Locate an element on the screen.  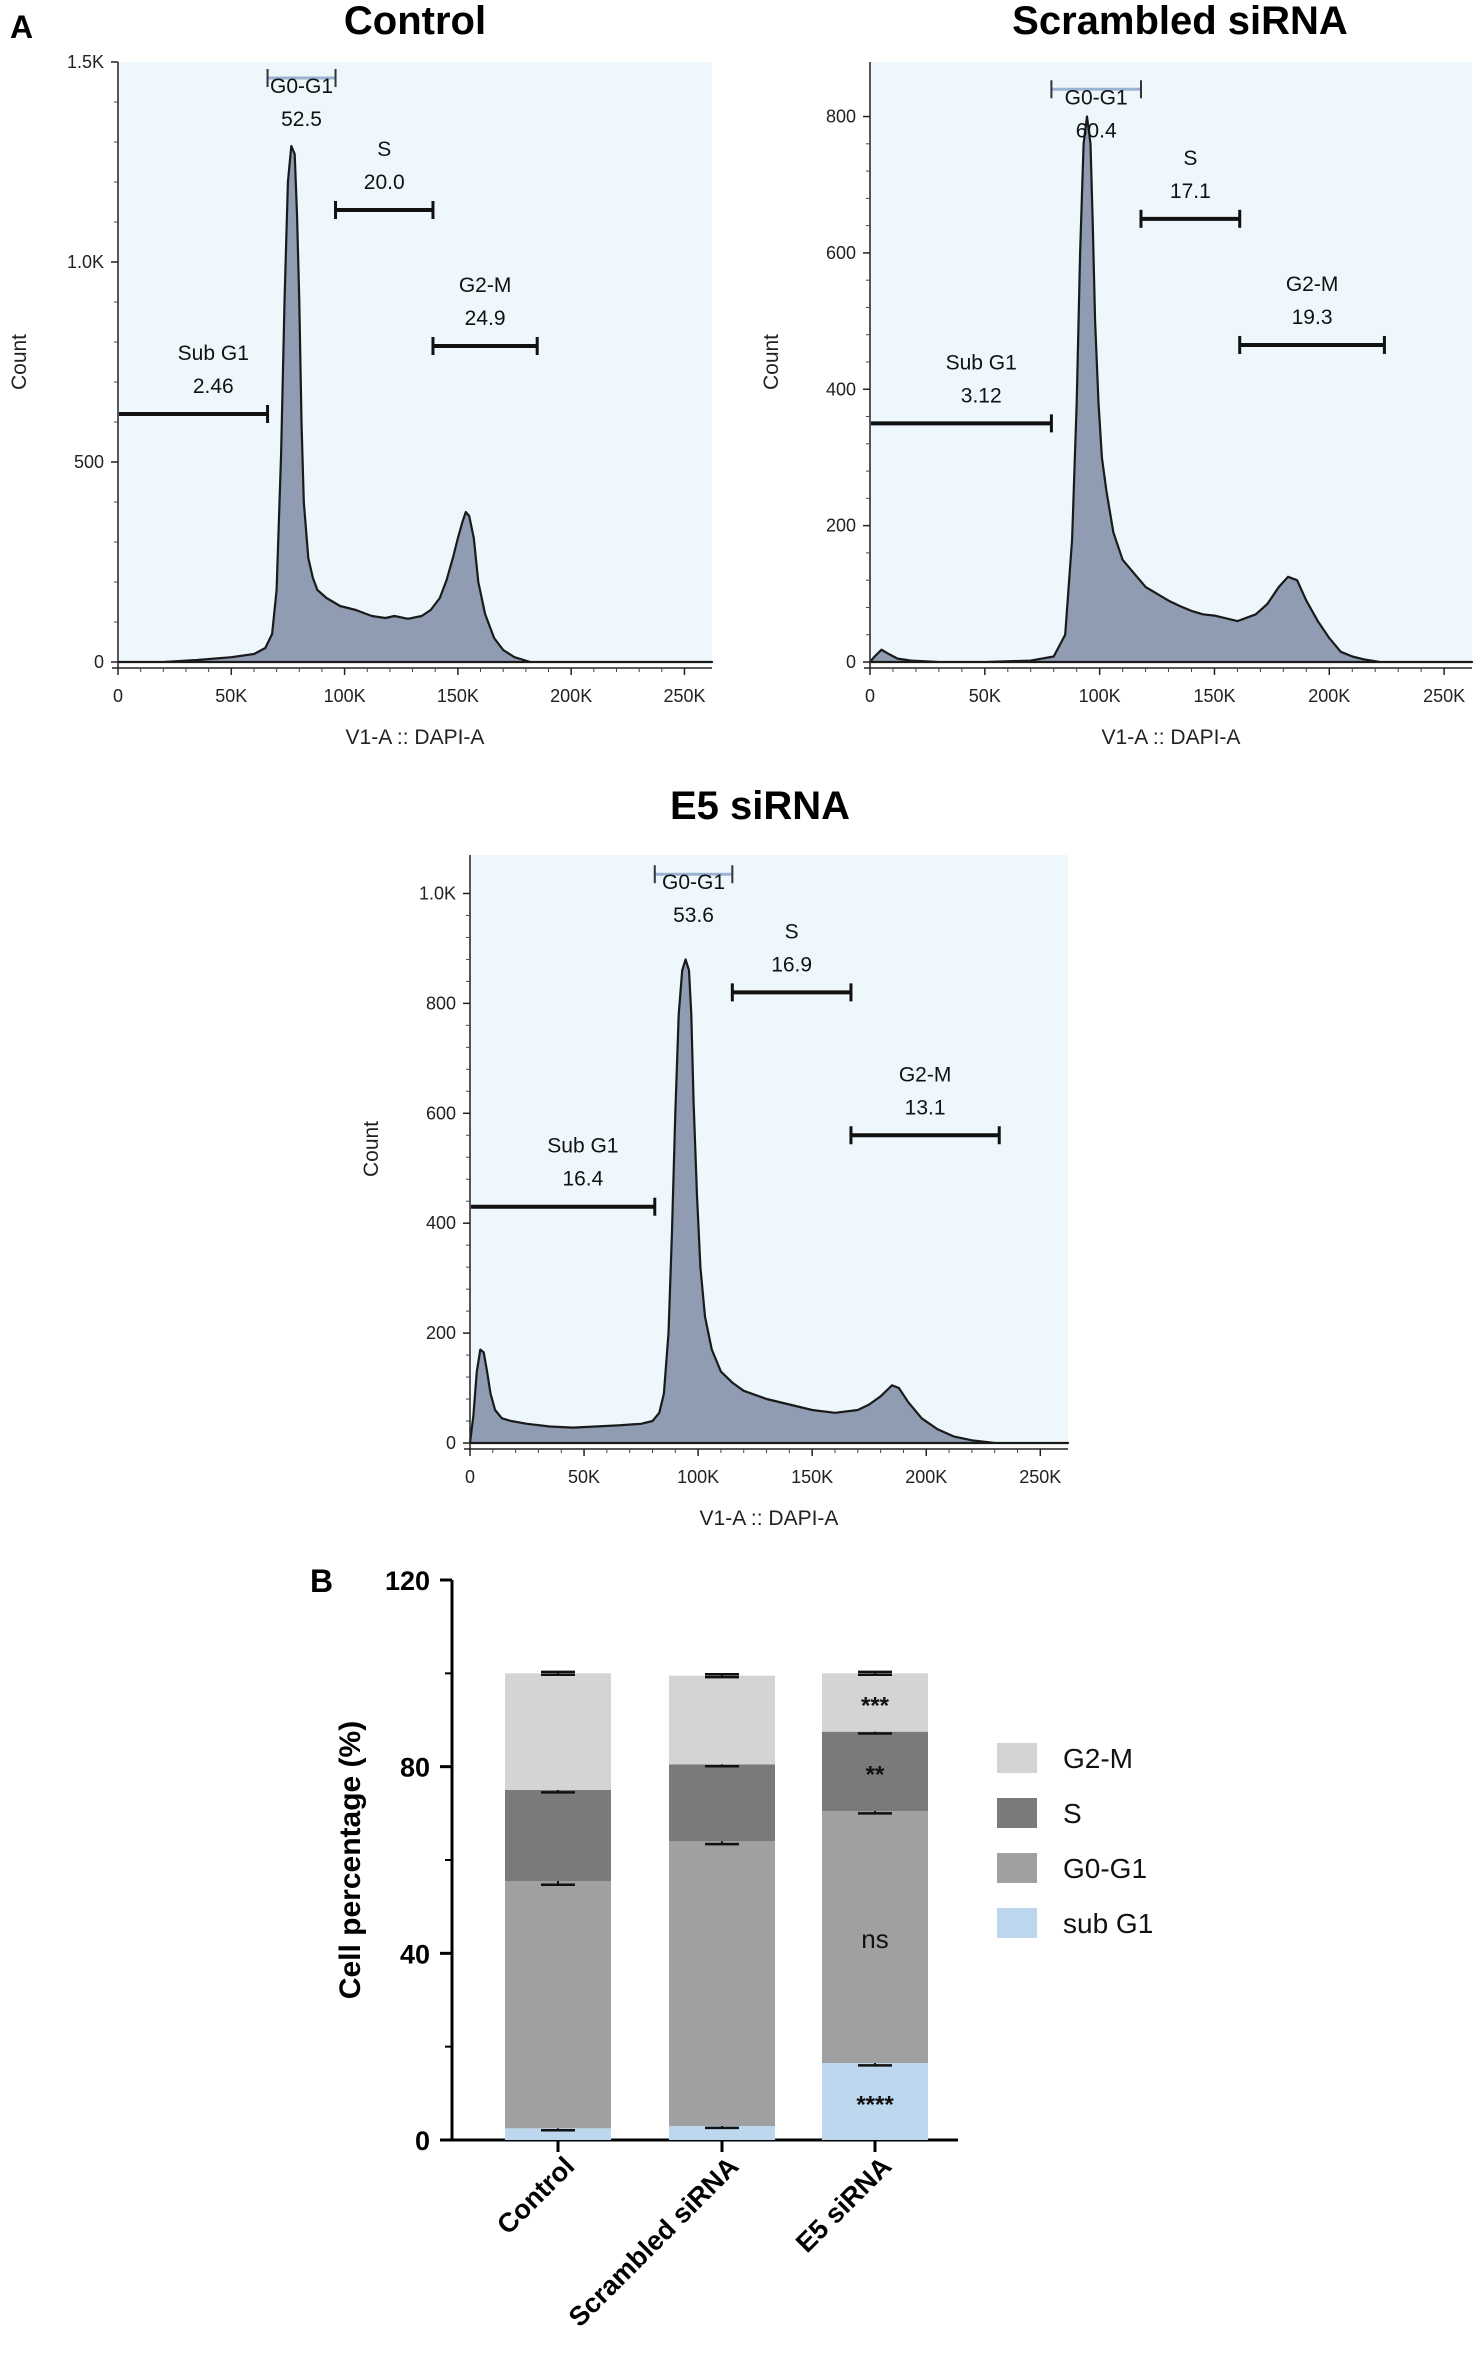
gate-s: S 20.0 is located at coordinates (384, 178).